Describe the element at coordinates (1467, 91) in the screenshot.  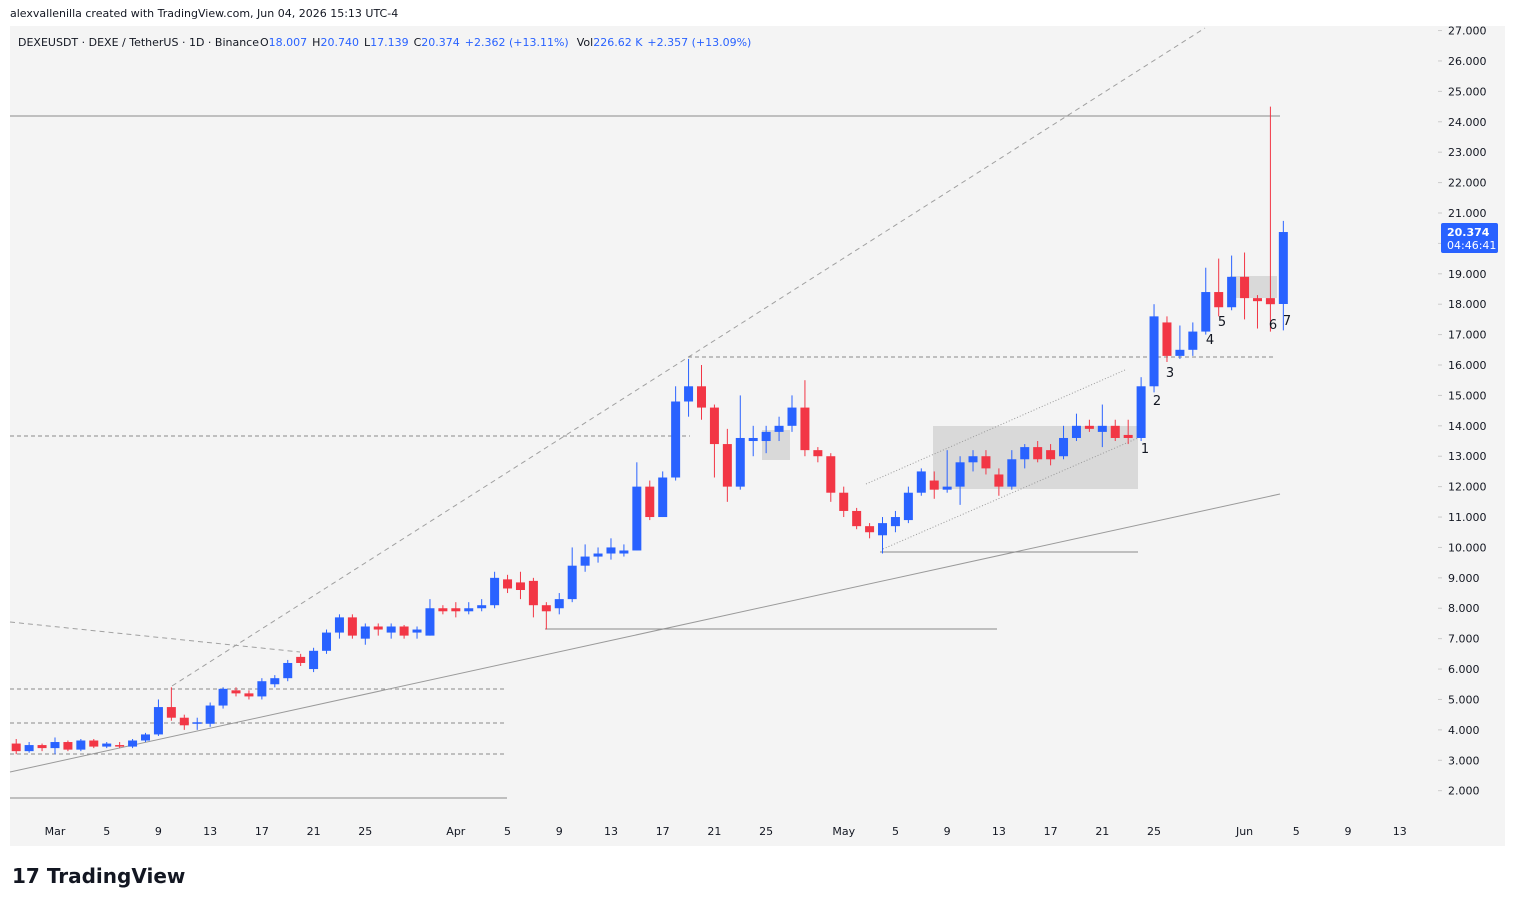
I see `y-tick-label: 25.000` at that location.